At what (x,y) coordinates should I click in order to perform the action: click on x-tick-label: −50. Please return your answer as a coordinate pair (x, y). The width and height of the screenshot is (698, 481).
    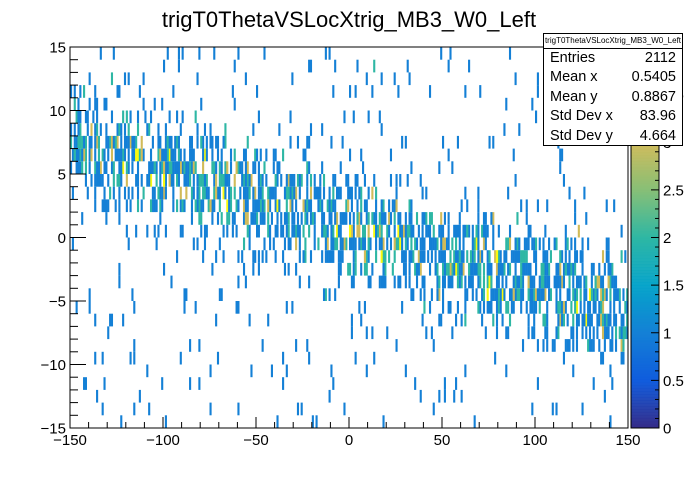
    Looking at the image, I should click on (255, 440).